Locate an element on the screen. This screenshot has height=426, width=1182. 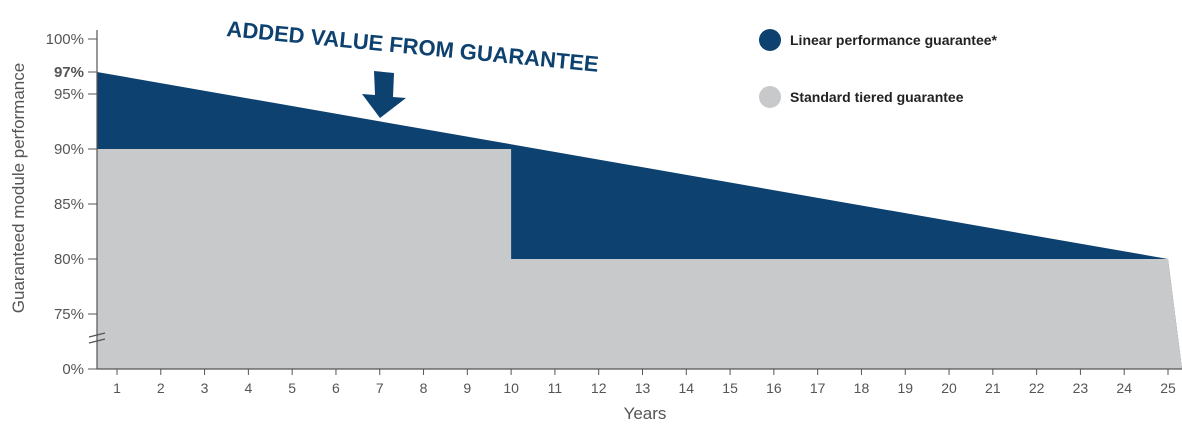
x-tick-label: 5 is located at coordinates (292, 388).